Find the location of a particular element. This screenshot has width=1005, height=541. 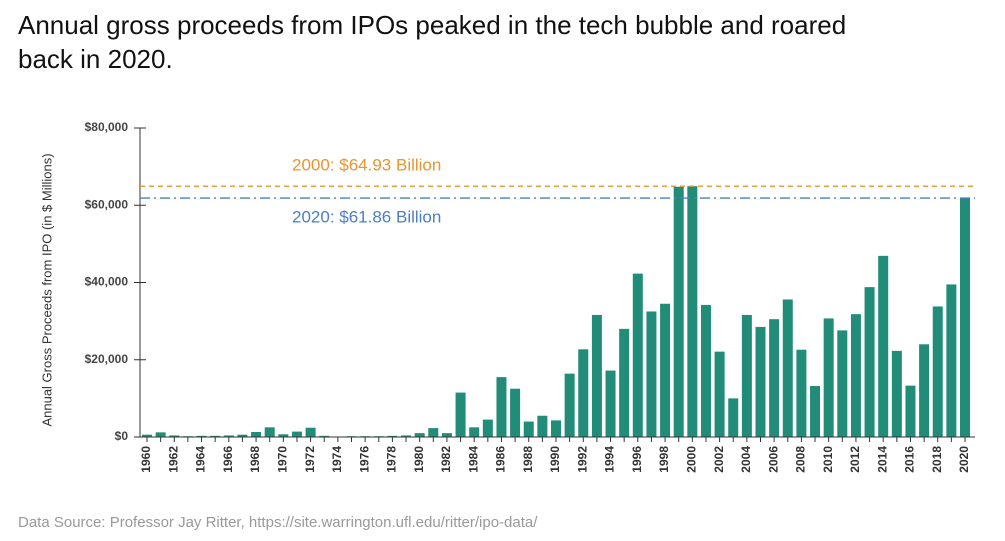

y-tick-label: $60,000 is located at coordinates (107, 204).